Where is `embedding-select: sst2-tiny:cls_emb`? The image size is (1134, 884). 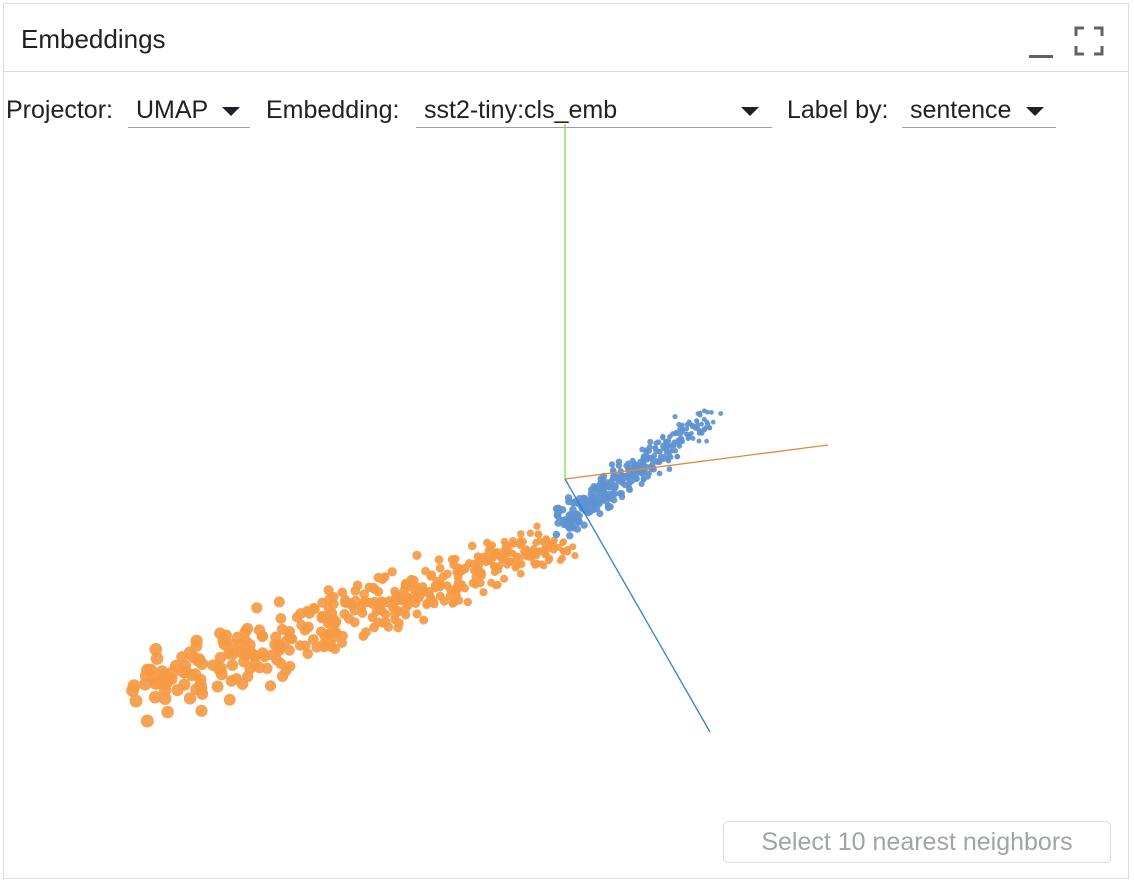 embedding-select: sst2-tiny:cls_emb is located at coordinates (594, 109).